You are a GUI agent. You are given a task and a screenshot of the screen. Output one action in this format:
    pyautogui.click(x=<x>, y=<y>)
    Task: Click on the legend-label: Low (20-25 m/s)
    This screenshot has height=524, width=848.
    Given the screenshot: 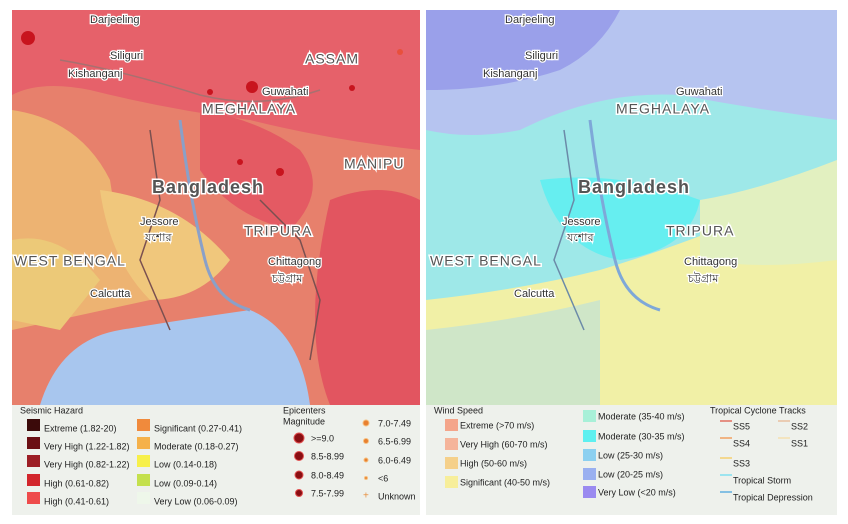 What is the action you would take?
    pyautogui.click(x=630, y=474)
    